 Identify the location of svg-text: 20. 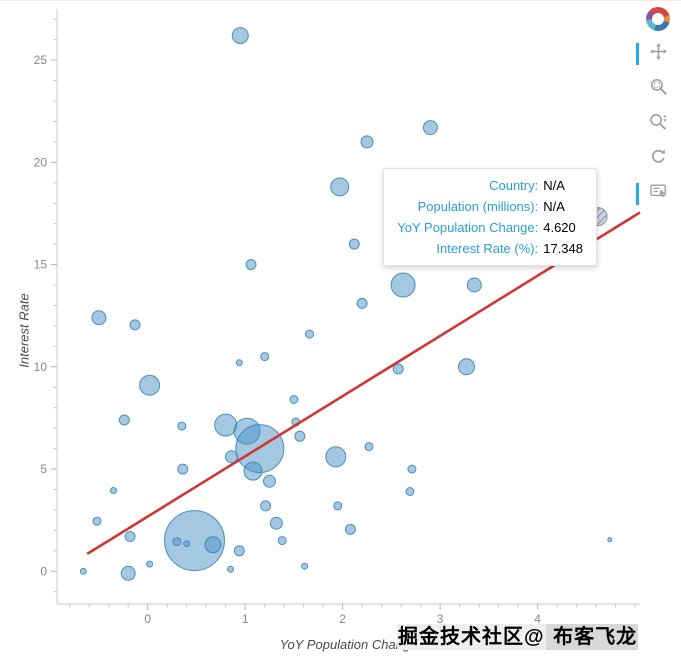
(41, 162).